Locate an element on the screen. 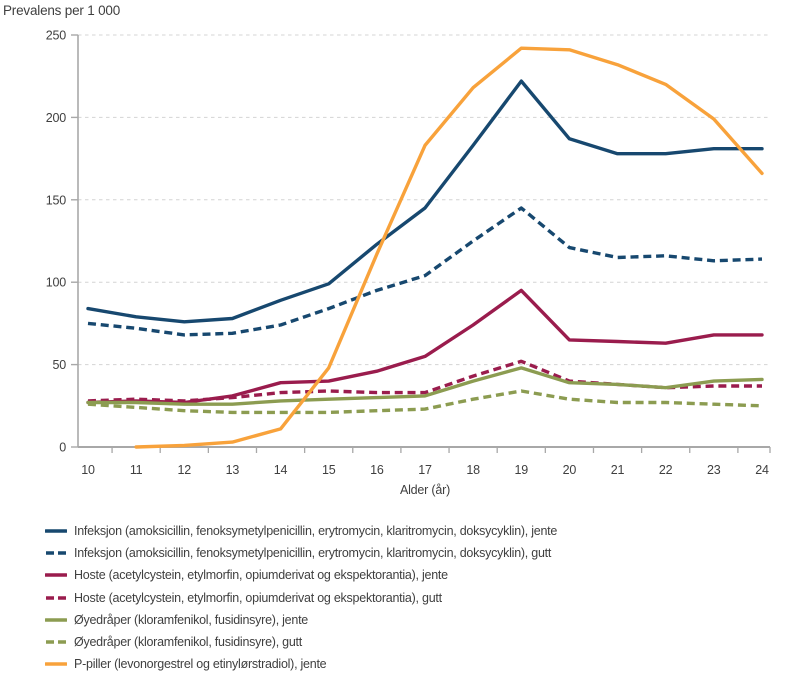 This screenshot has height=675, width=800. x-tick-label: 19 is located at coordinates (522, 470).